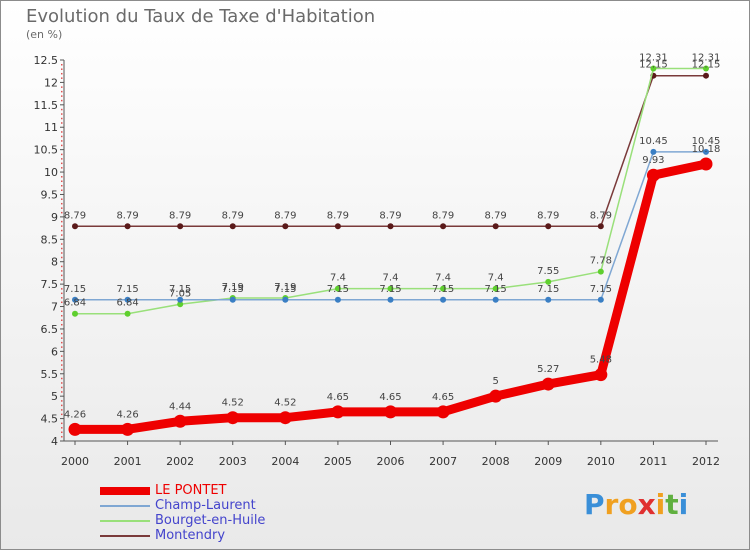  What do you see at coordinates (128, 461) in the screenshot?
I see `x-tick-label: 2001` at bounding box center [128, 461].